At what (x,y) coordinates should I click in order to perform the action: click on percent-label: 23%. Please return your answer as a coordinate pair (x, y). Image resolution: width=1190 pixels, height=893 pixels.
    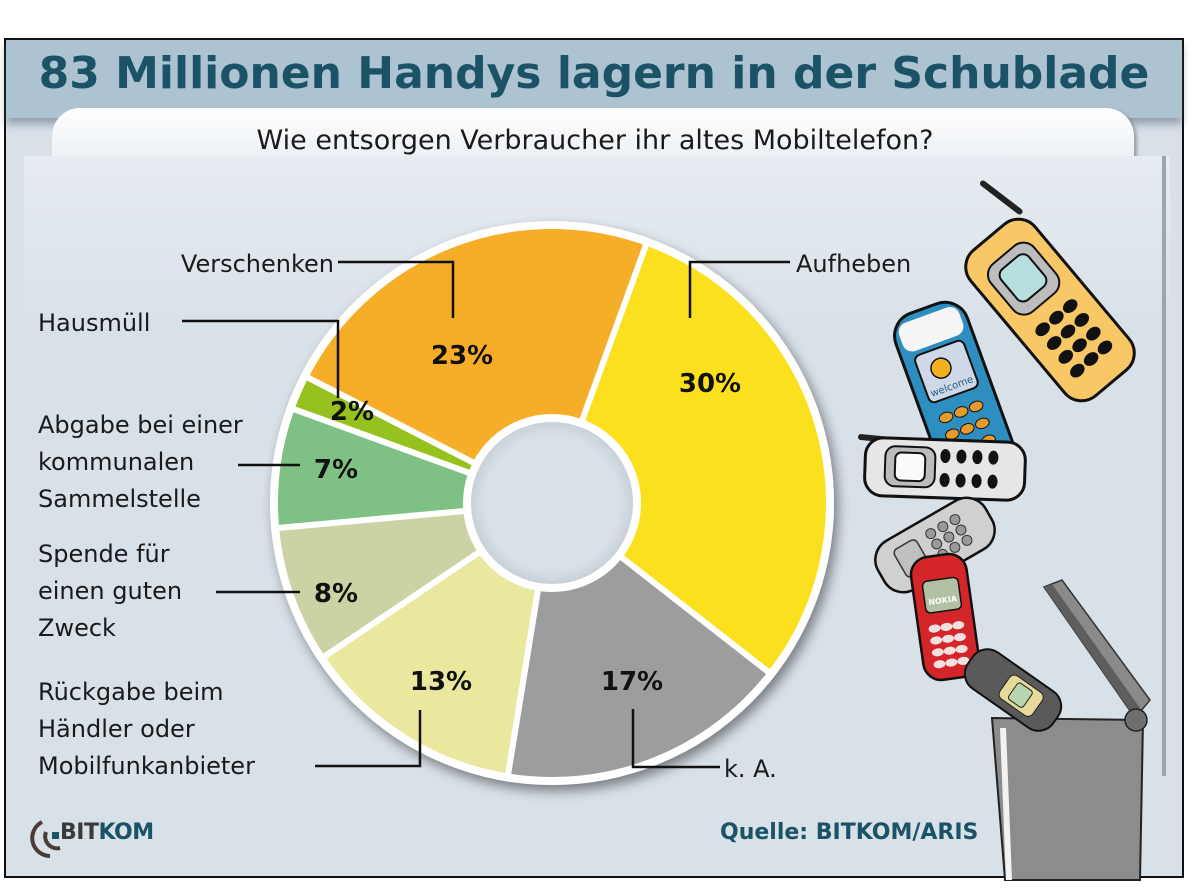
    Looking at the image, I should click on (462, 356).